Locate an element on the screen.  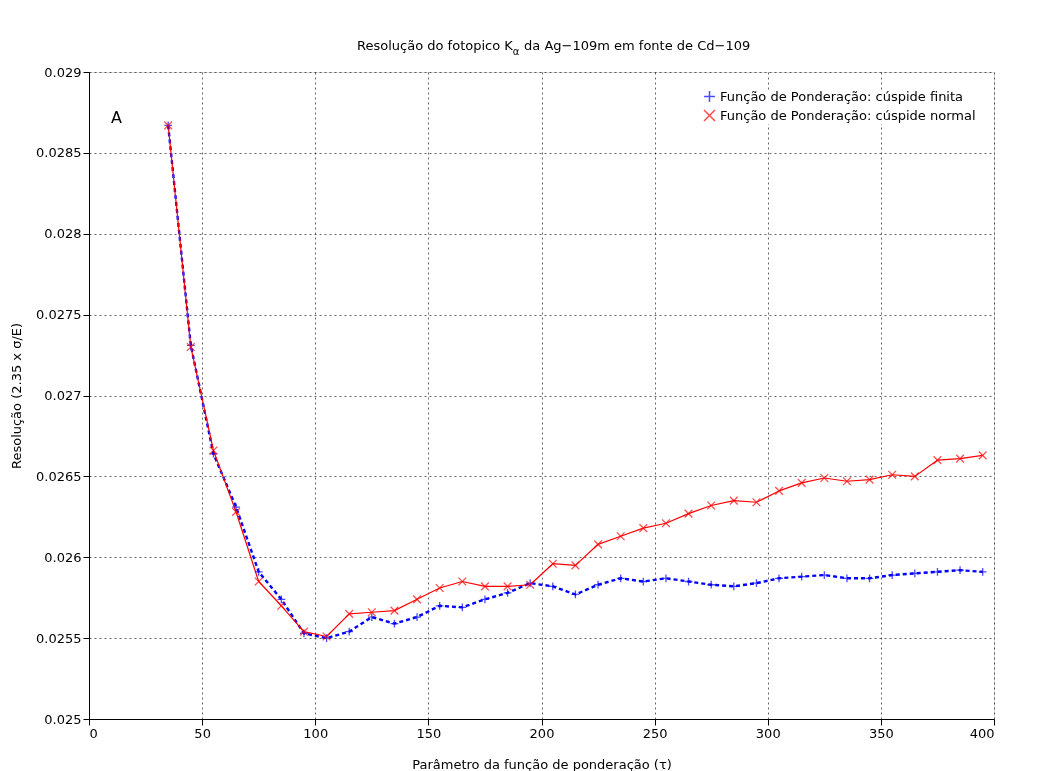
x-tick-label: 0 is located at coordinates (93, 733).